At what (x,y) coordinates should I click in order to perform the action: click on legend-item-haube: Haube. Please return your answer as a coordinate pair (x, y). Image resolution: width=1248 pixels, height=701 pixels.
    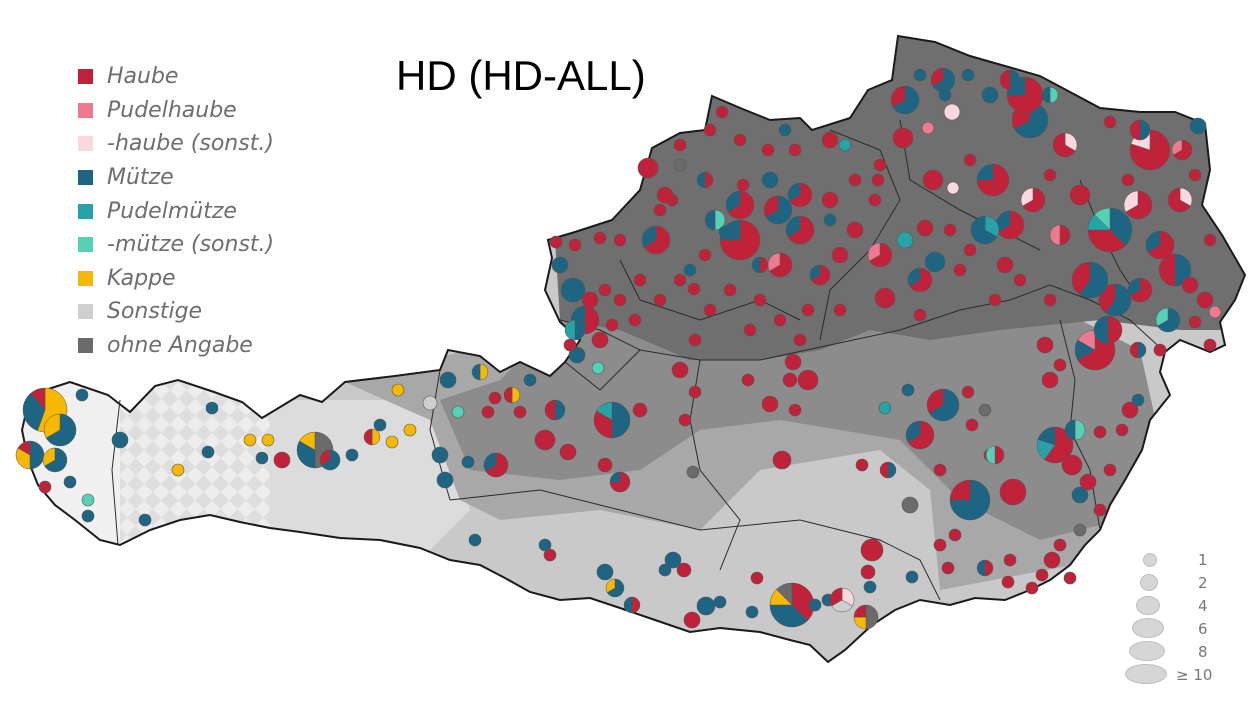
    Looking at the image, I should click on (176, 77).